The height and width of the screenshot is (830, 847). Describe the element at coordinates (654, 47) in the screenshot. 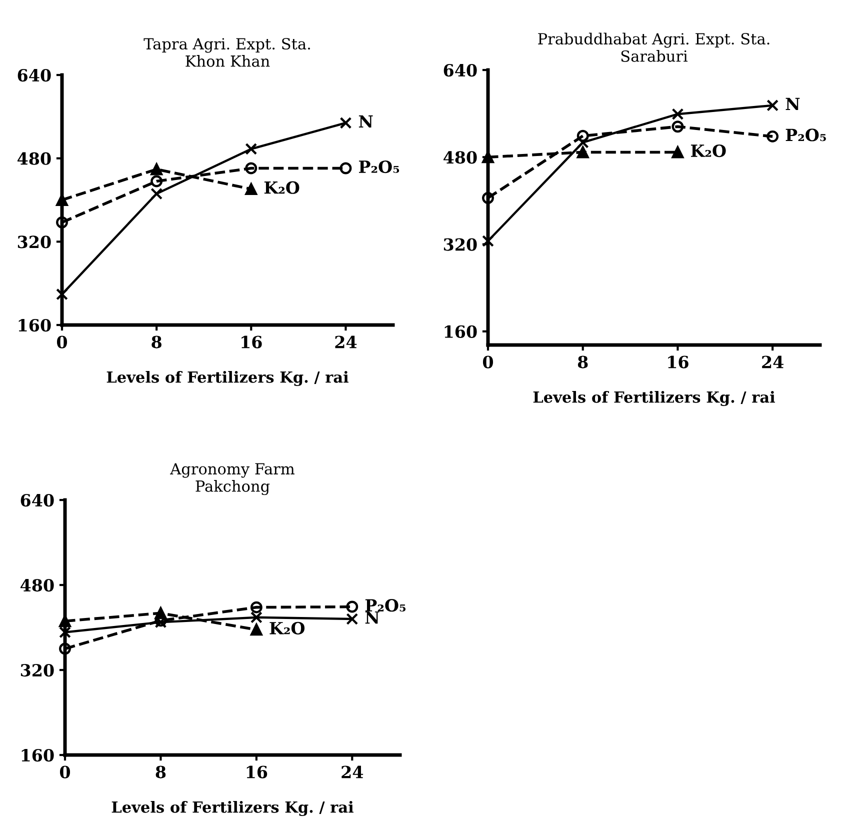

I see `chart-title: Prabuddhabat Agri. Expt. Sta. Saraburi` at that location.